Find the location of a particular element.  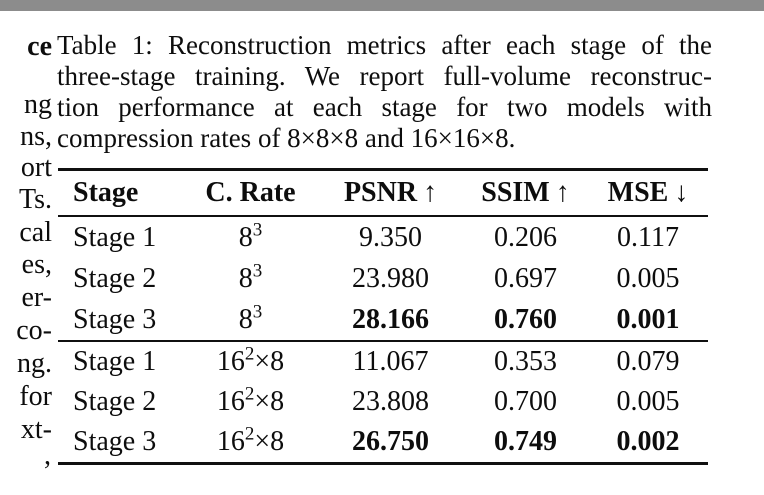

left-column-fragment: ort is located at coordinates (36, 167).